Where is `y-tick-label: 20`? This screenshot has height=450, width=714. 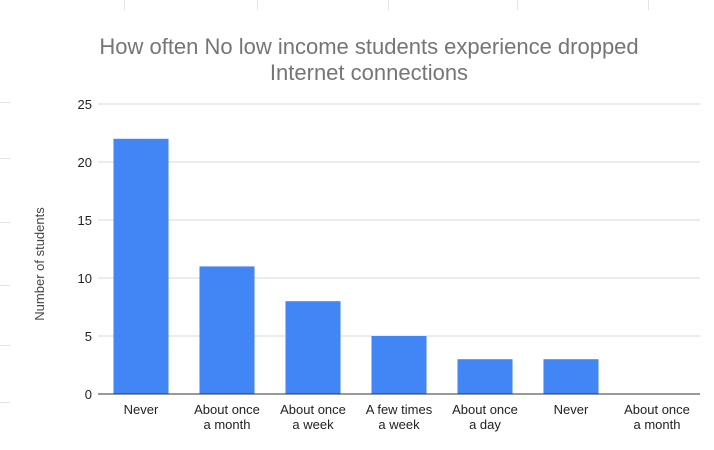 y-tick-label: 20 is located at coordinates (85, 162).